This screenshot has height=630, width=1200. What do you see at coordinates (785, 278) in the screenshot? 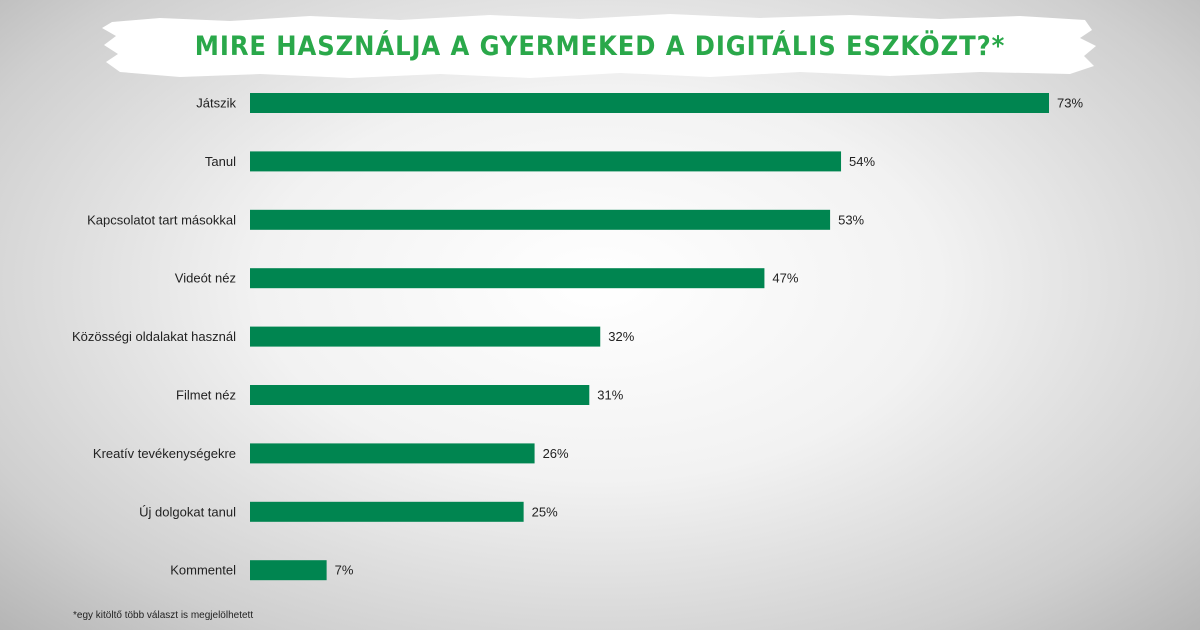
I see `value-label: 47%` at bounding box center [785, 278].